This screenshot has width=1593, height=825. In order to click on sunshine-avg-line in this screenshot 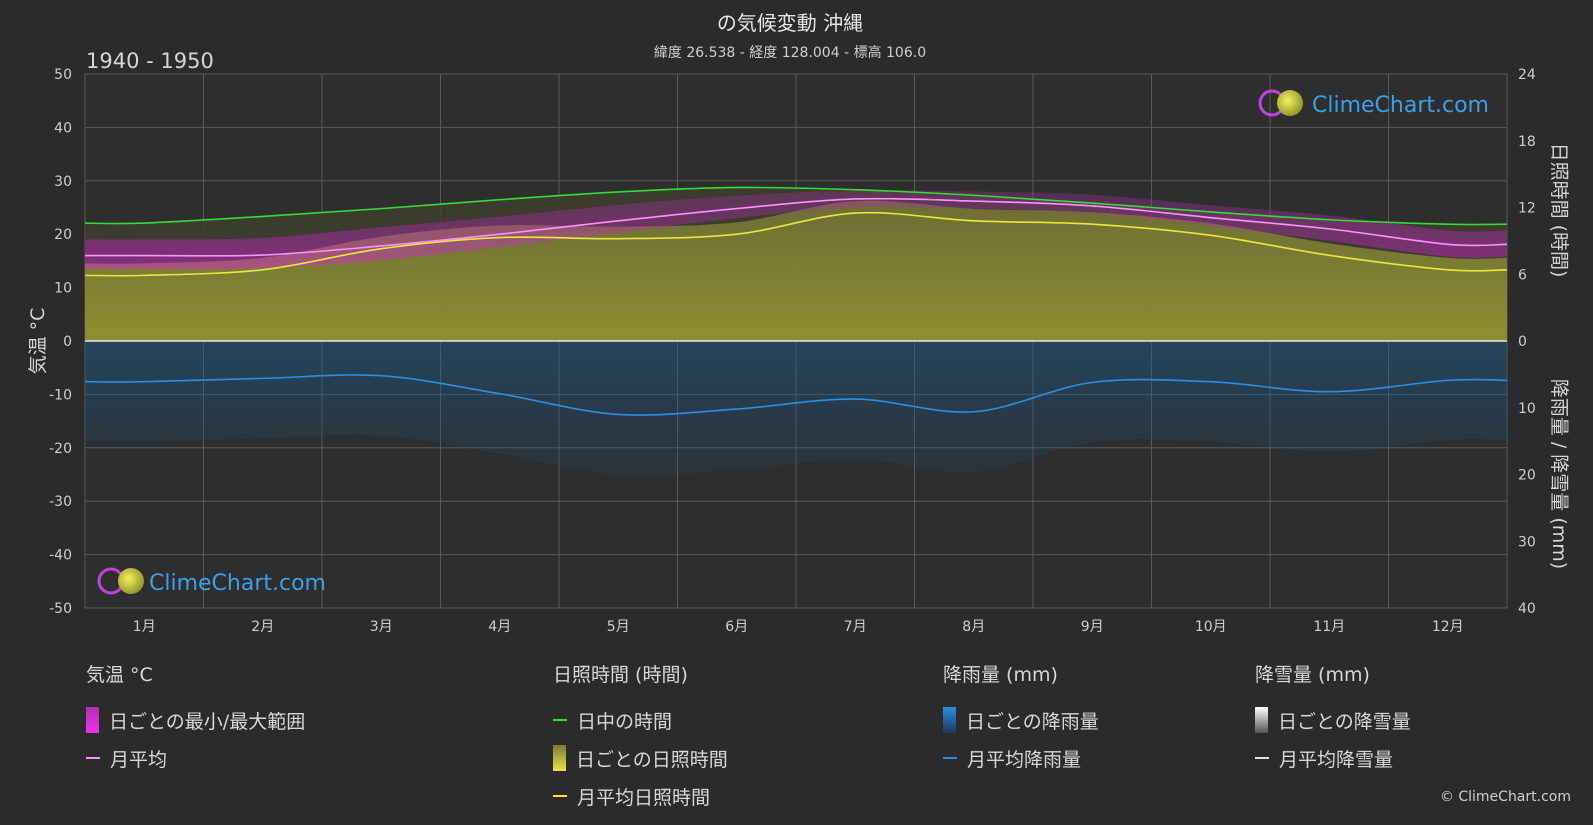, I will do `click(796, 244)`.